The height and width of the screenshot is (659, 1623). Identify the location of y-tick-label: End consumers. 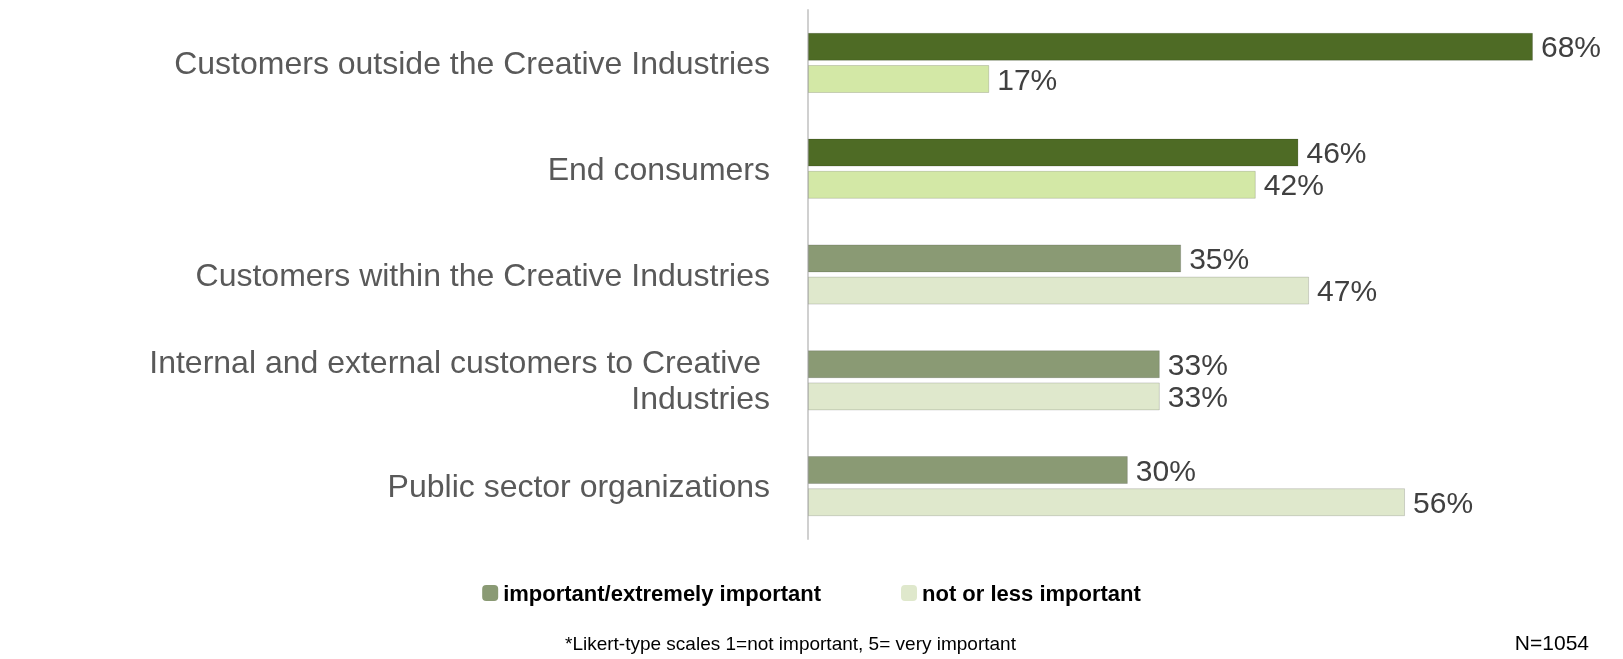
(658, 168).